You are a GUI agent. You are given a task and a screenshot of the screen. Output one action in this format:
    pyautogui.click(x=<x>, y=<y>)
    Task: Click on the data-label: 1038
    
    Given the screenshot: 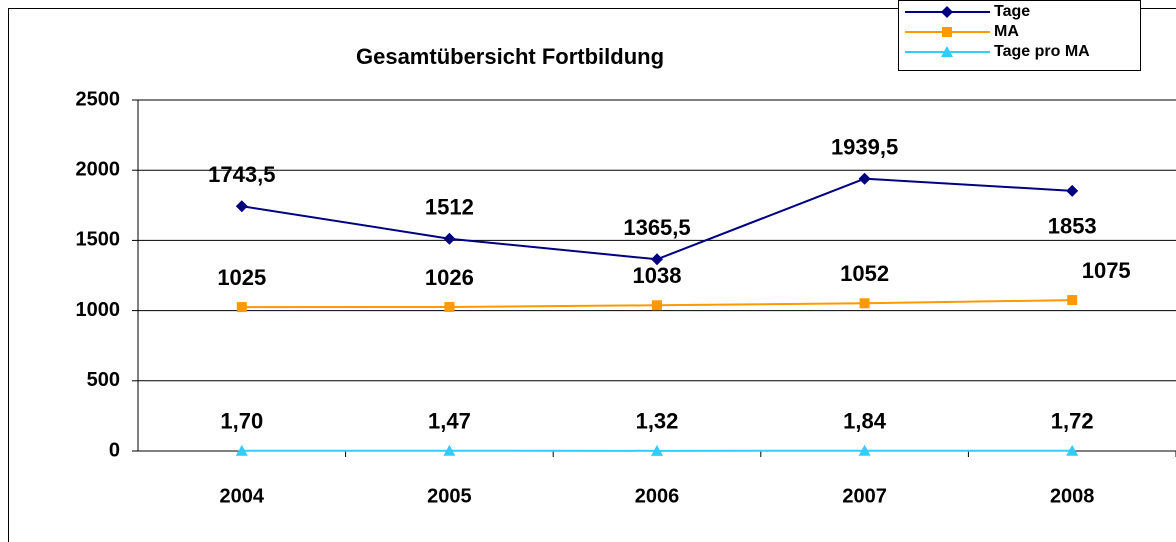 What is the action you would take?
    pyautogui.click(x=657, y=275)
    